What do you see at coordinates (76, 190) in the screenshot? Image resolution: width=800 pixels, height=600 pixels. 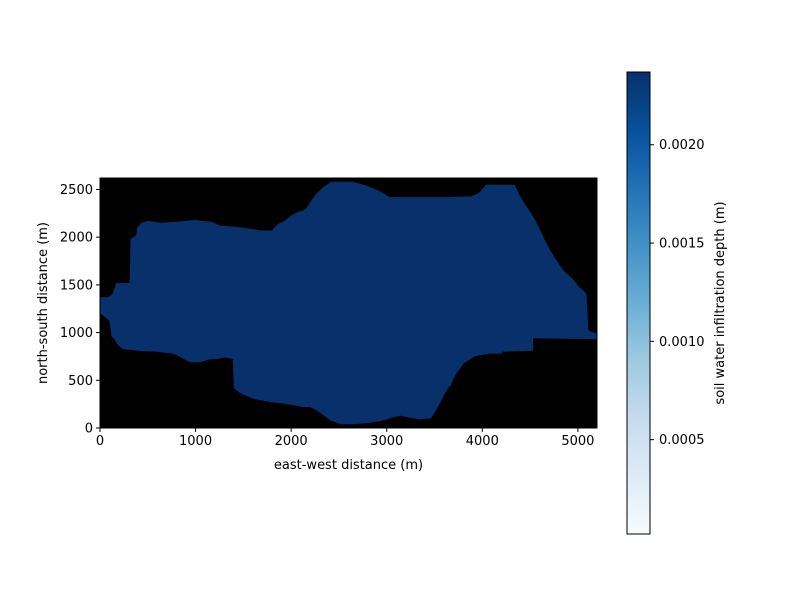 I see `y-tick-label: 2500` at bounding box center [76, 190].